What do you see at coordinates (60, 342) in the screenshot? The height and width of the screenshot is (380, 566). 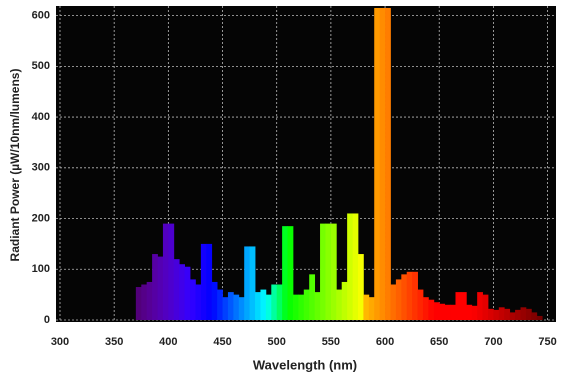 I see `x-tick-label: 300` at bounding box center [60, 342].